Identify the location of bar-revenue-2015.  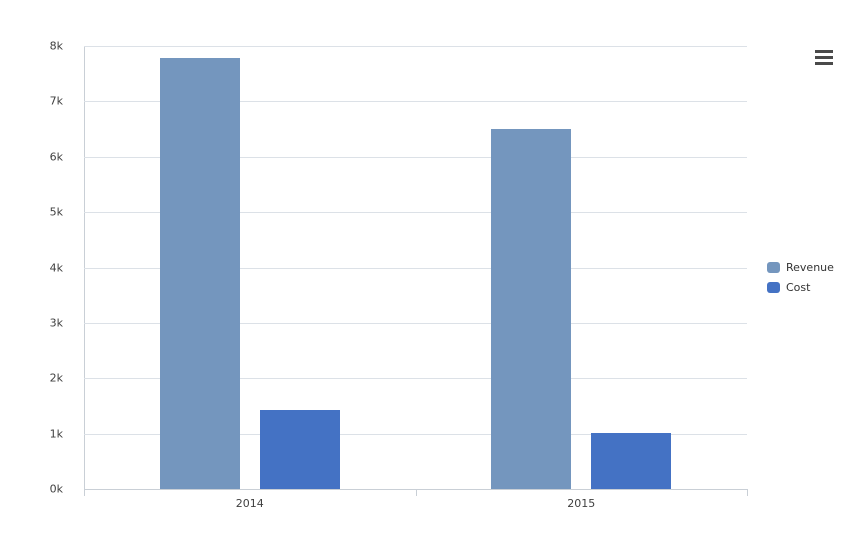
(531, 309).